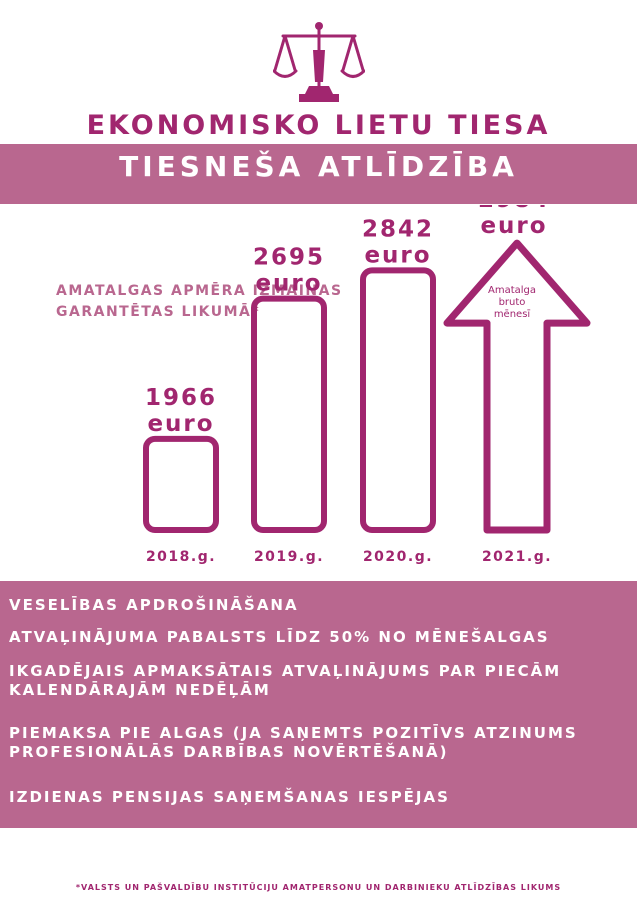 This screenshot has height=908, width=637. I want to click on chart-note-line-1: AMATALGAS APMĒRA IZMAIŅAS, so click(199, 291).